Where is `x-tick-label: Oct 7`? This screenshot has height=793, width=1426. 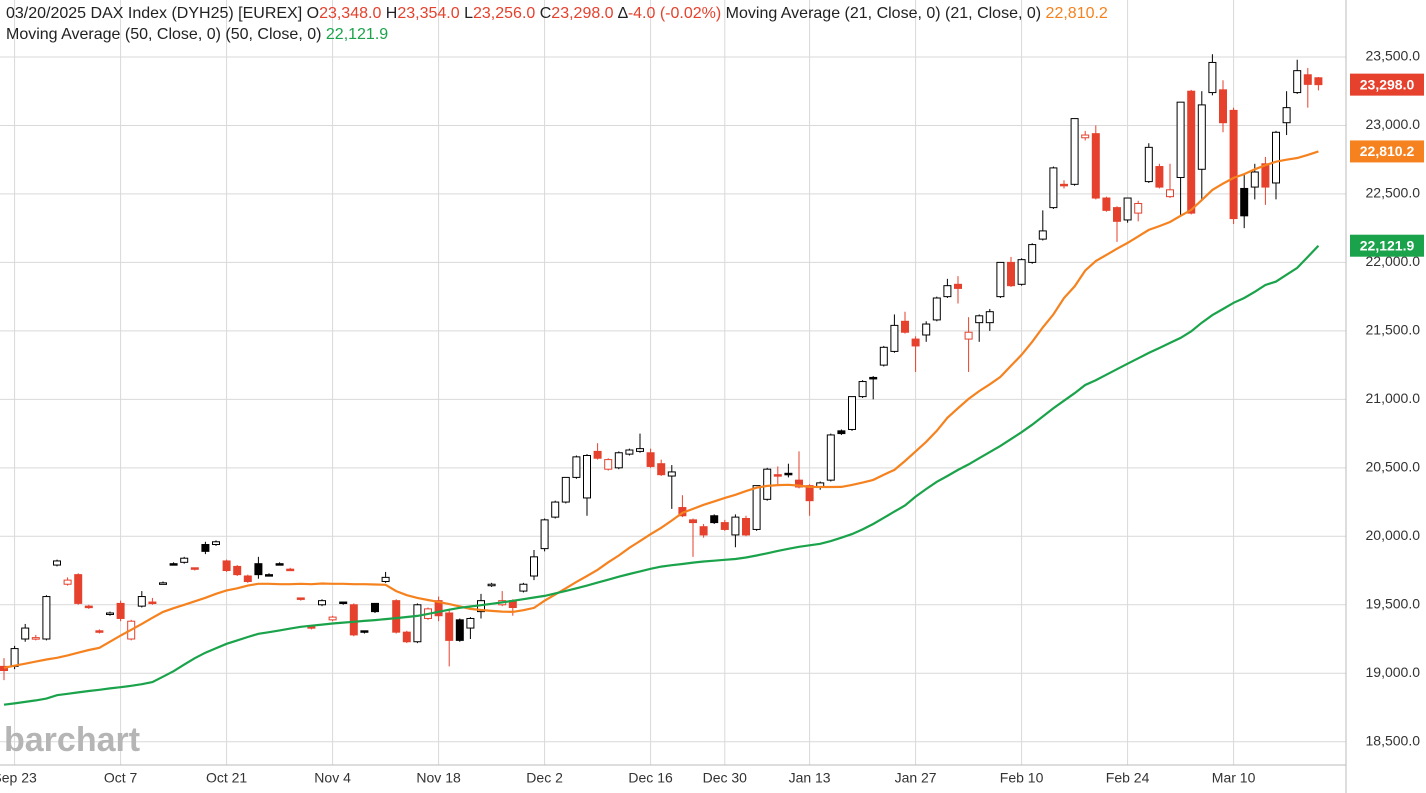
x-tick-label: Oct 7 is located at coordinates (121, 778).